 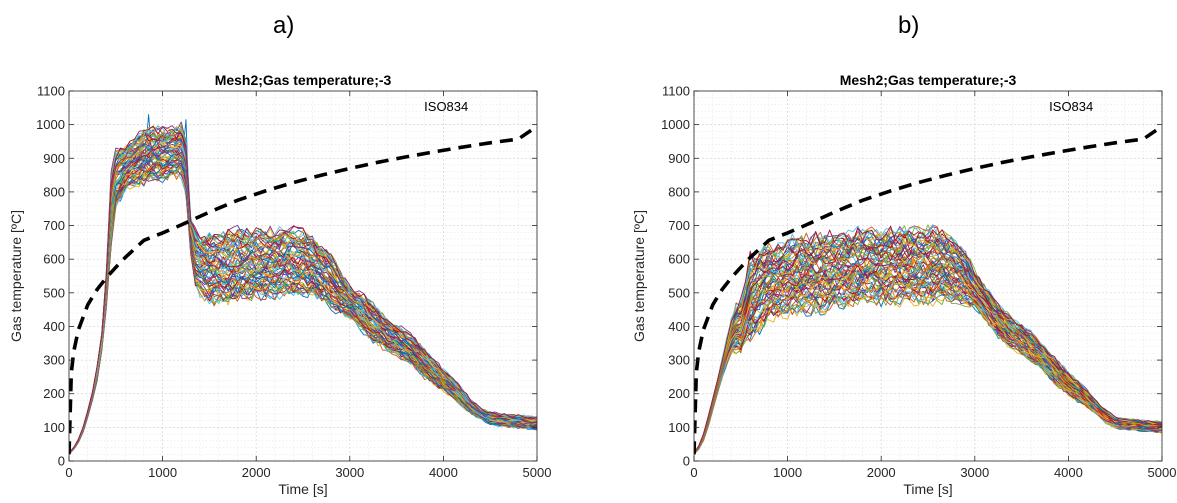 I want to click on panel-label-b: b), so click(x=909, y=25).